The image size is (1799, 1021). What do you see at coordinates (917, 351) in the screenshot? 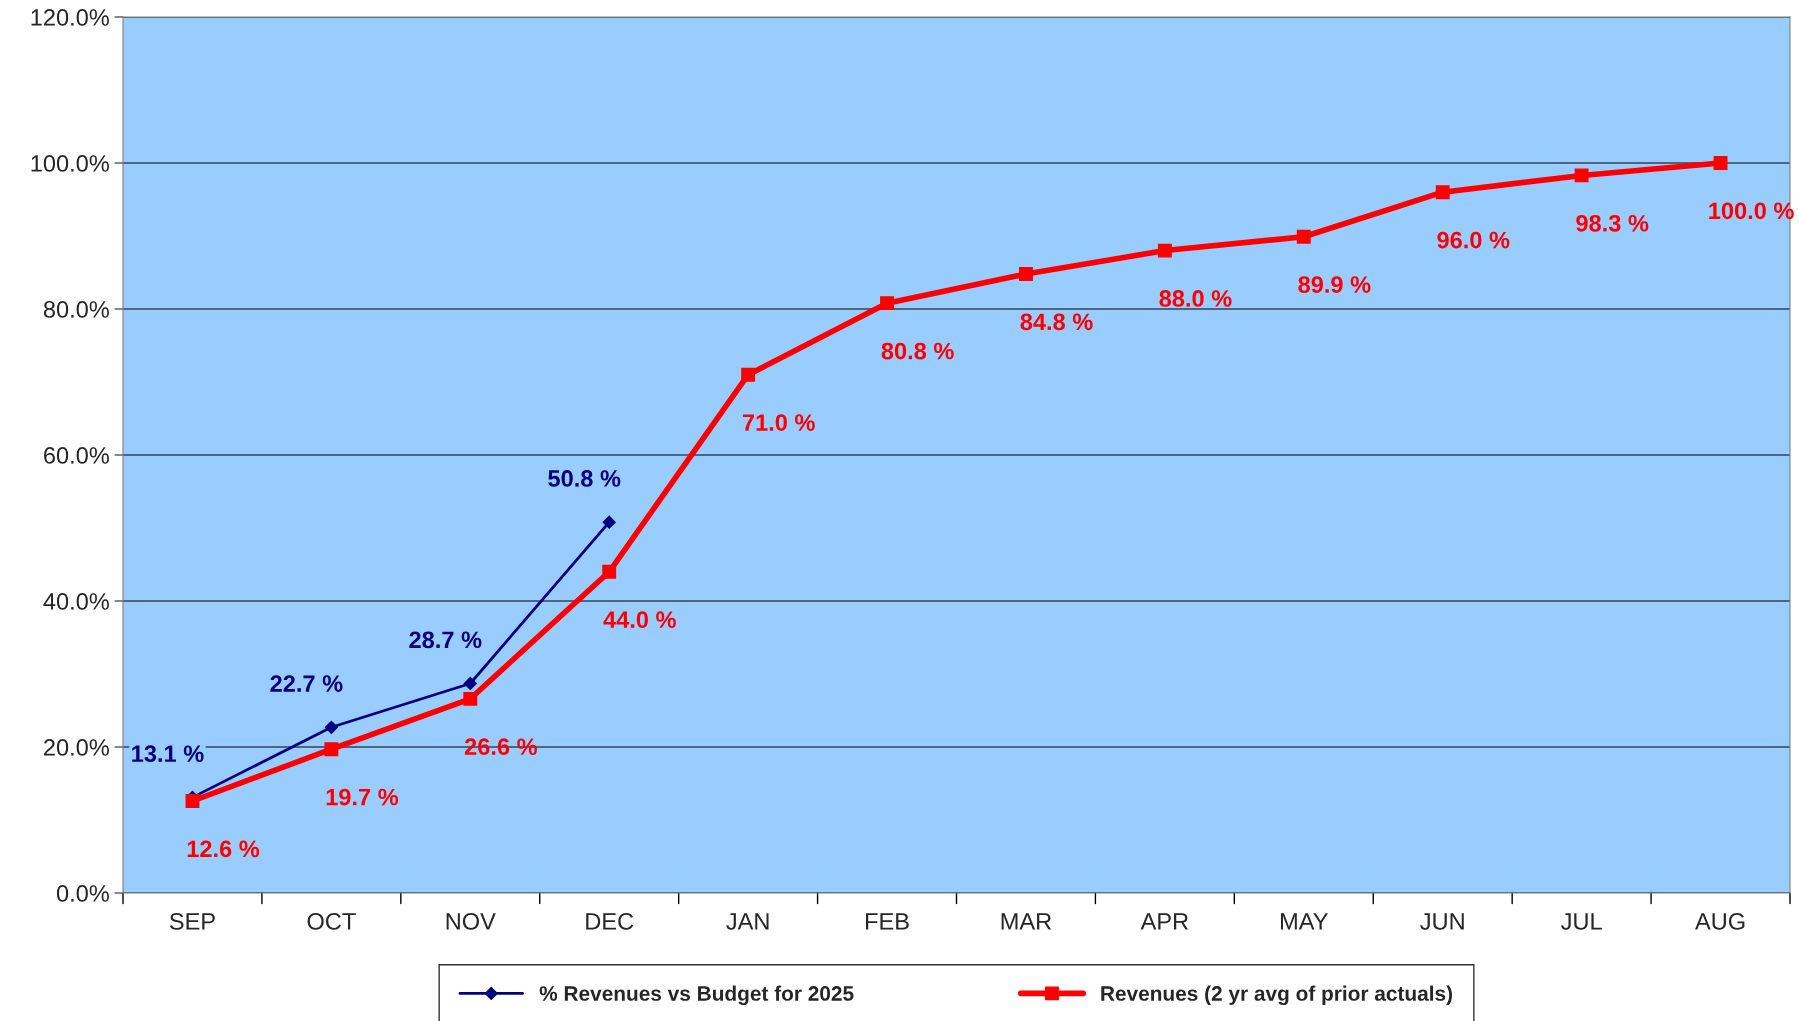
I see `data-label: 80.8 %` at bounding box center [917, 351].